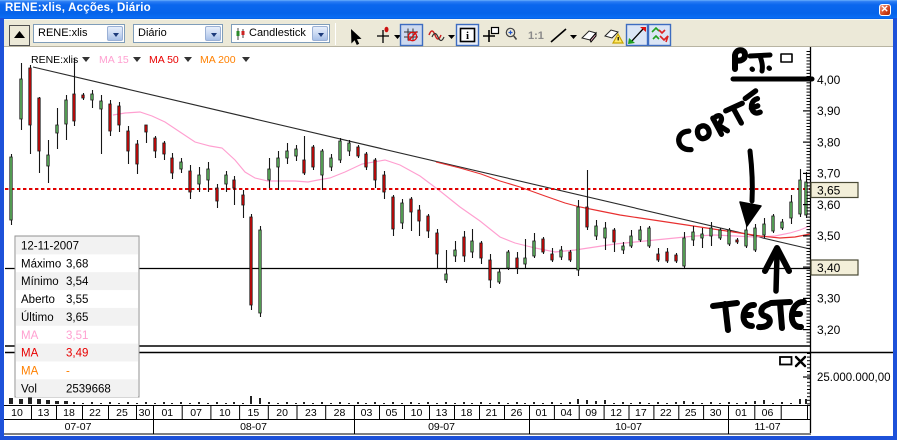 The width and height of the screenshot is (897, 440). What do you see at coordinates (253, 427) in the screenshot?
I see `svg-text: 08-07` at bounding box center [253, 427].